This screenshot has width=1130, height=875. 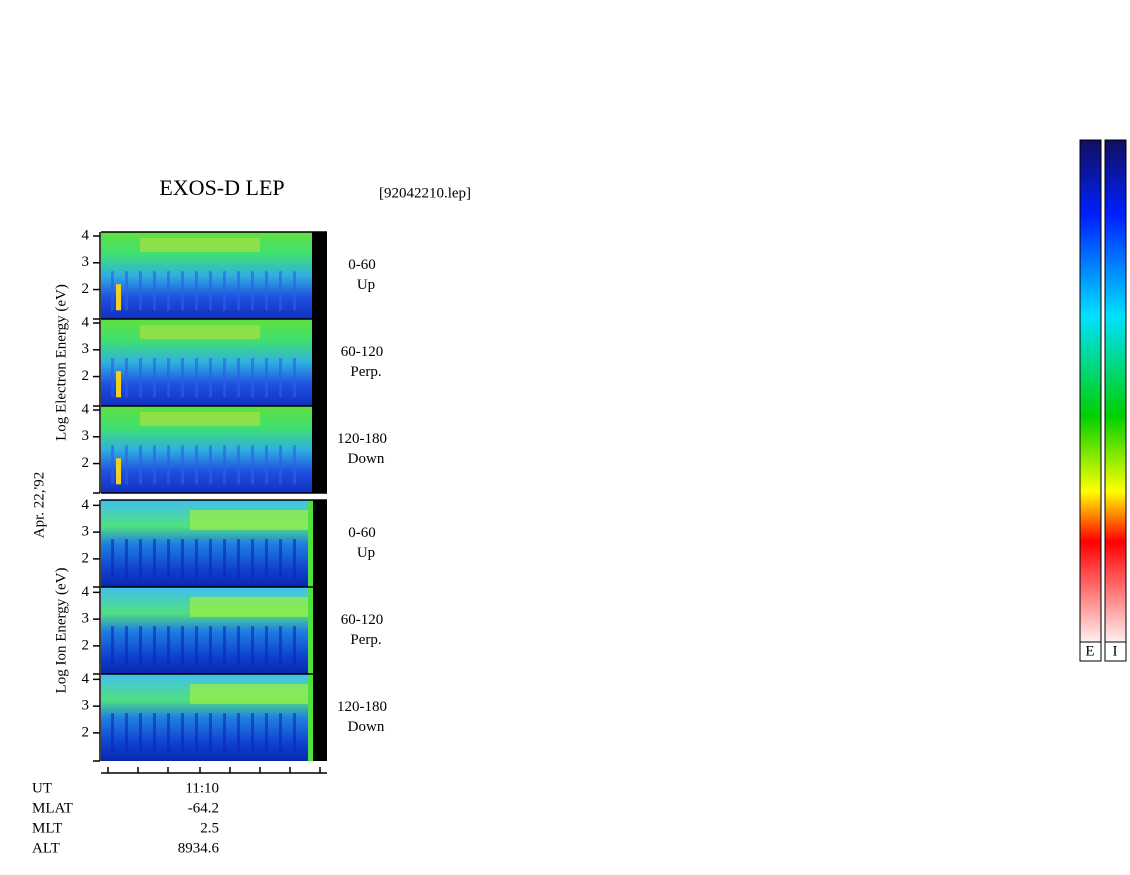 I want to click on colorbar-label-box, so click(x=1115, y=651).